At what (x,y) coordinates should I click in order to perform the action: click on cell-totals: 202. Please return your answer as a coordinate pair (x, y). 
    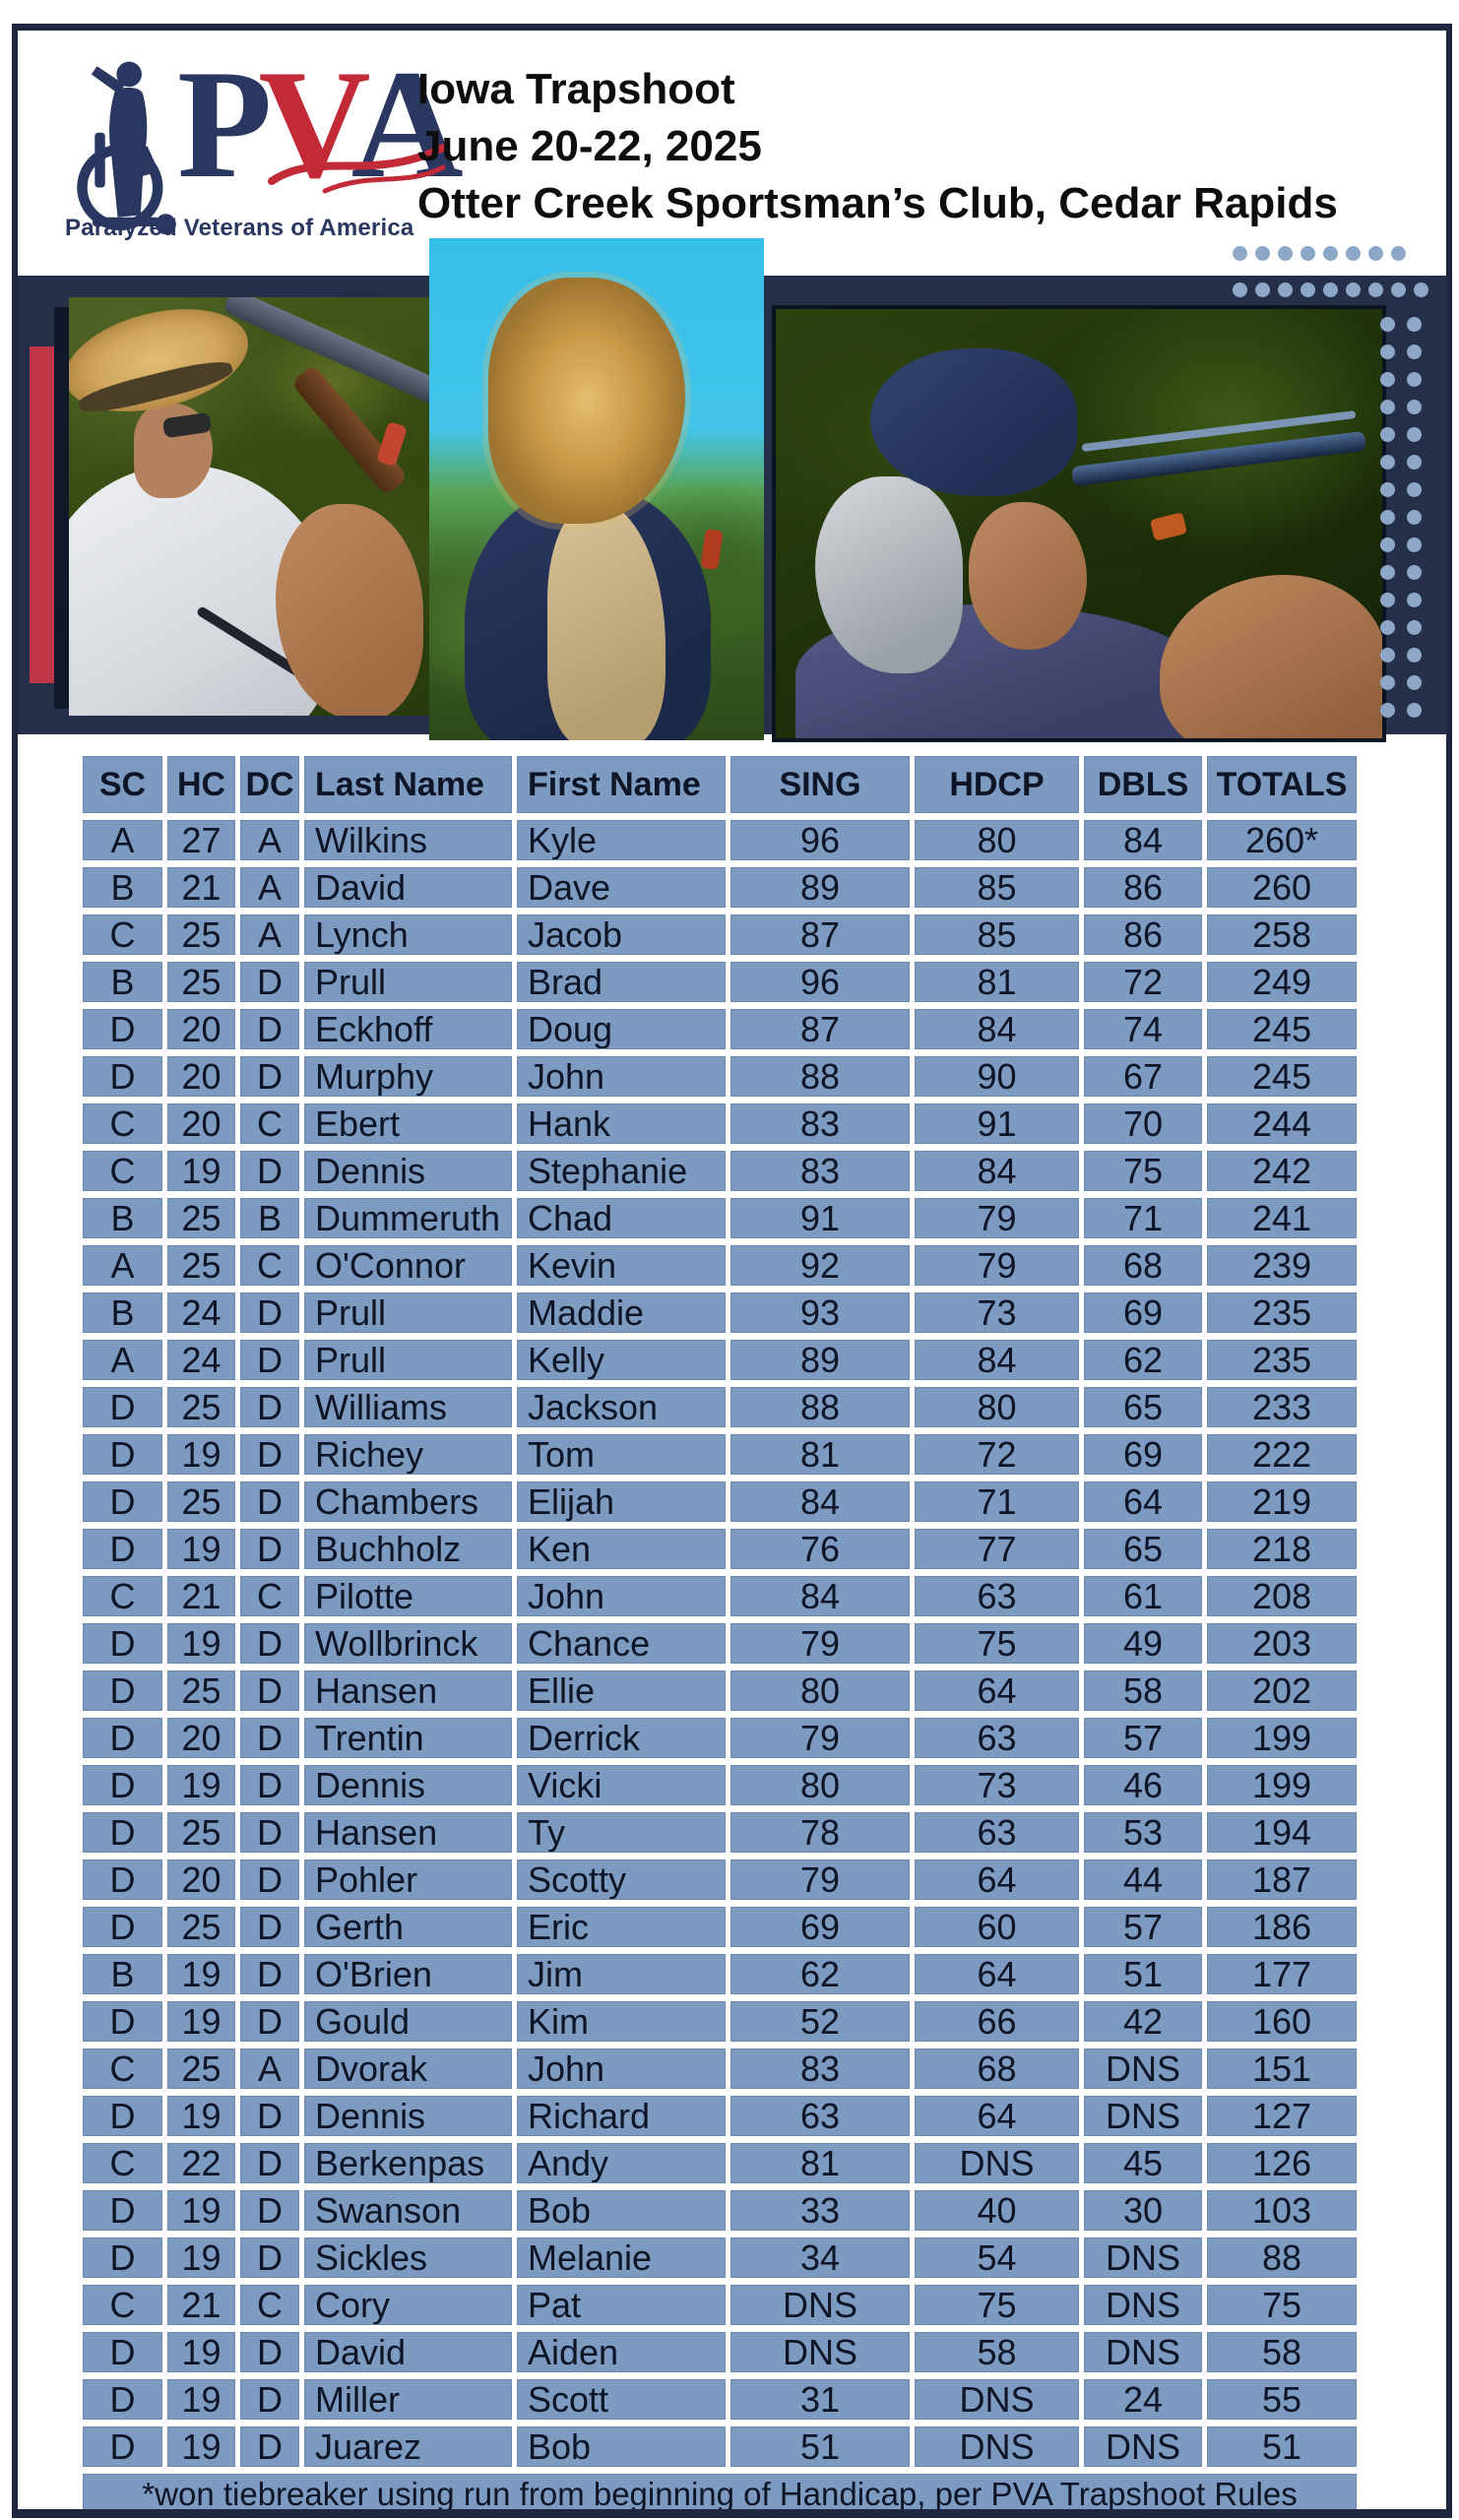
    Looking at the image, I should click on (1282, 1690).